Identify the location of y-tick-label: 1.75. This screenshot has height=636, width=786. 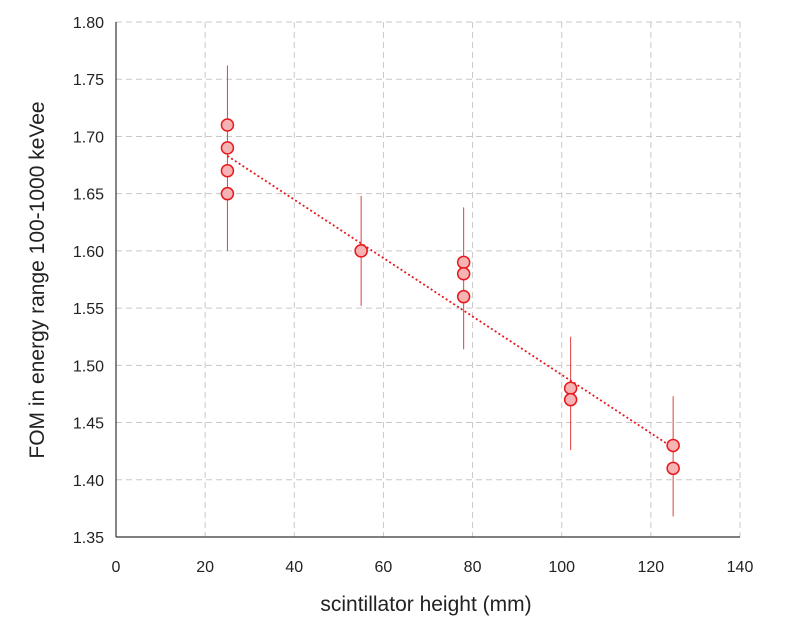
(88, 80).